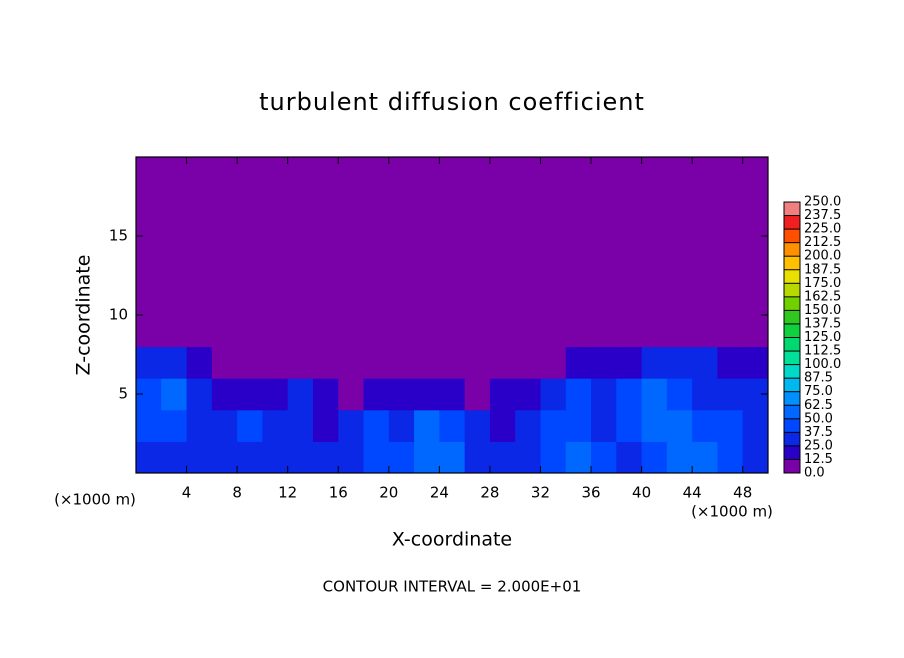 The width and height of the screenshot is (904, 658). Describe the element at coordinates (452, 540) in the screenshot. I see `x-axis-label: X-coordinate` at that location.